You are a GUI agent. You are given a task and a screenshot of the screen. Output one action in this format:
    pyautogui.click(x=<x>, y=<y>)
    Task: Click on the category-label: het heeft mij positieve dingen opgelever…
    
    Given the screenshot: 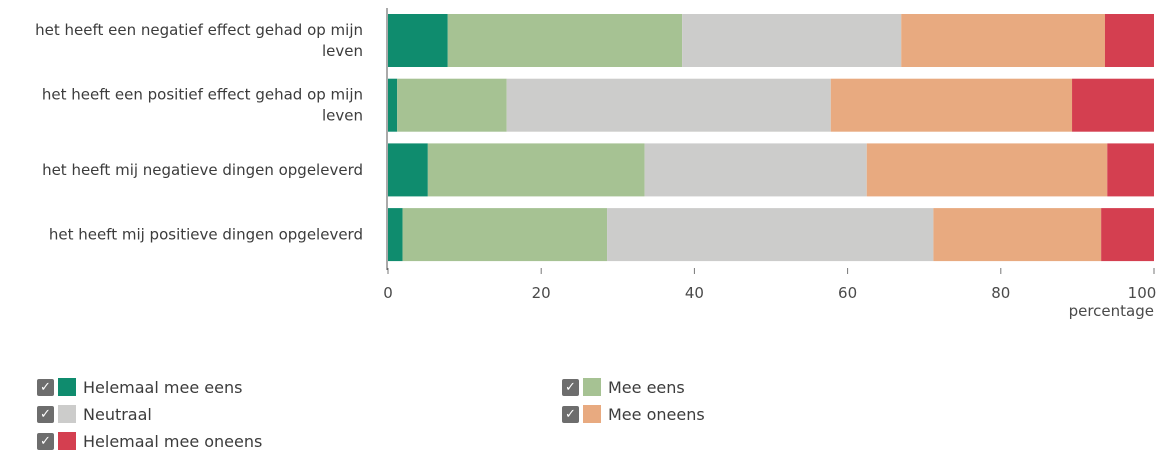 What is the action you would take?
    pyautogui.click(x=206, y=235)
    